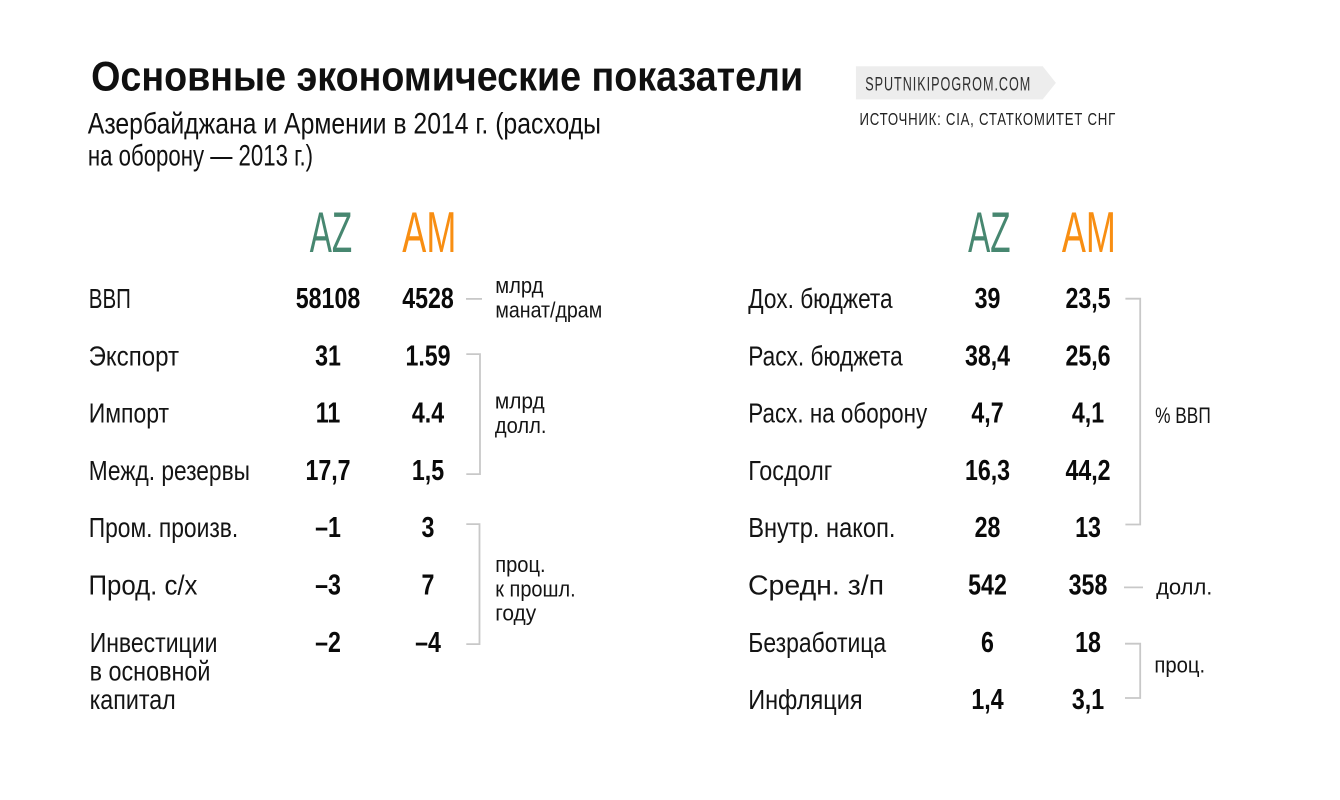 The width and height of the screenshot is (1340, 800). I want to click on svg-text: 4,1, so click(1088, 412).